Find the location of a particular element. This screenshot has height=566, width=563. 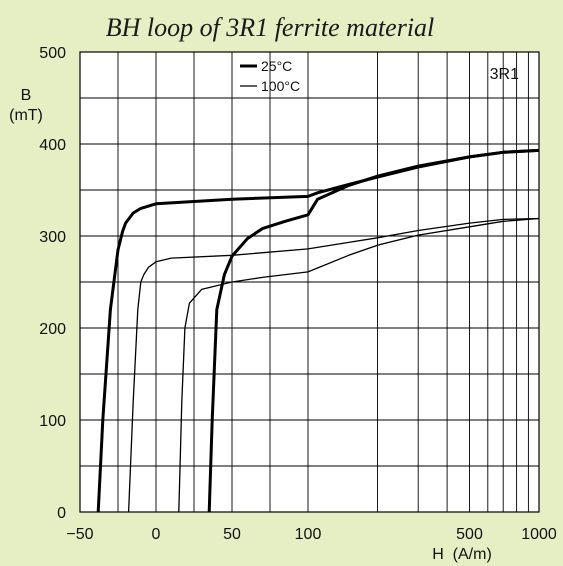

chart-title: BH loop of 3R1 ferrite material is located at coordinates (270, 27).